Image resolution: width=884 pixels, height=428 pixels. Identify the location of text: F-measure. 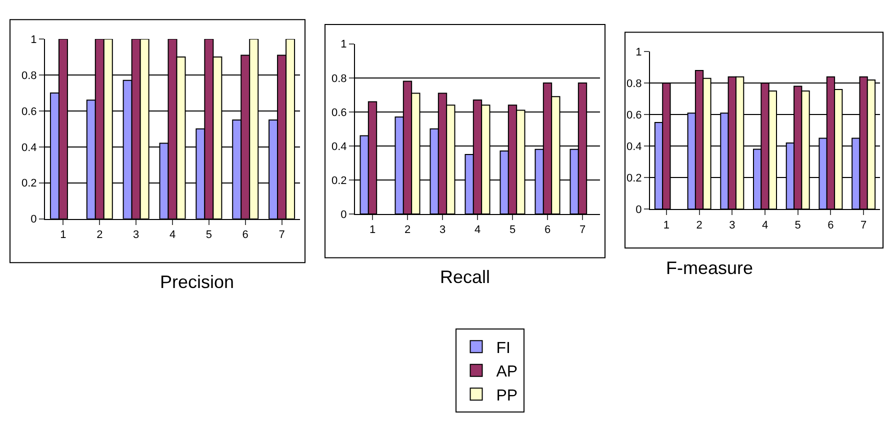
(710, 268).